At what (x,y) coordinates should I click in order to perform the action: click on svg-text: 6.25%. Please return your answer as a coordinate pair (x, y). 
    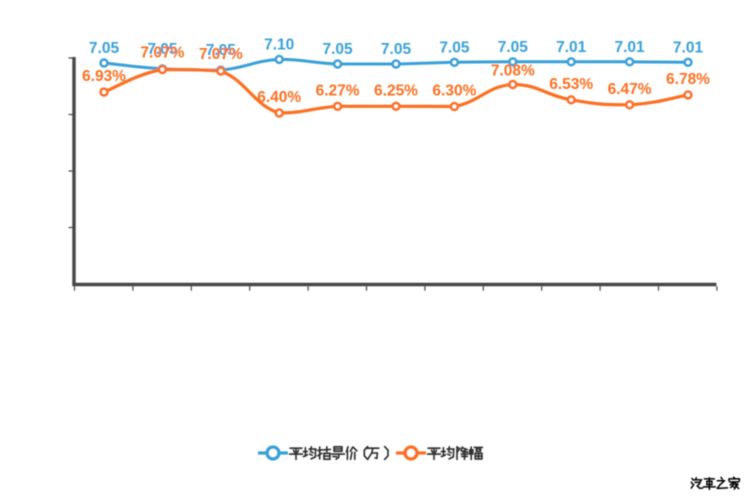
    Looking at the image, I should click on (396, 90).